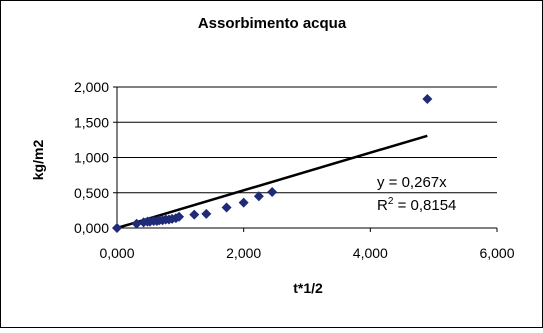 The image size is (543, 333). Describe the element at coordinates (424, 205) in the screenshot. I see `r-squared-value: = 0,8154` at that location.